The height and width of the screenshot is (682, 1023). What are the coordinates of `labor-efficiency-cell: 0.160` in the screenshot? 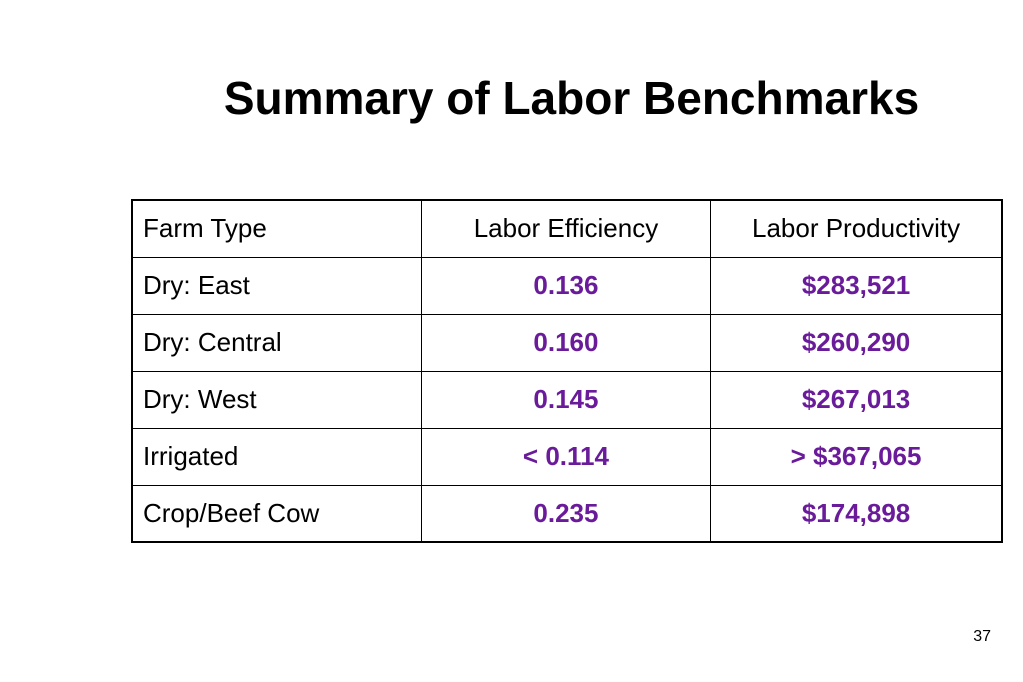 It's located at (566, 342).